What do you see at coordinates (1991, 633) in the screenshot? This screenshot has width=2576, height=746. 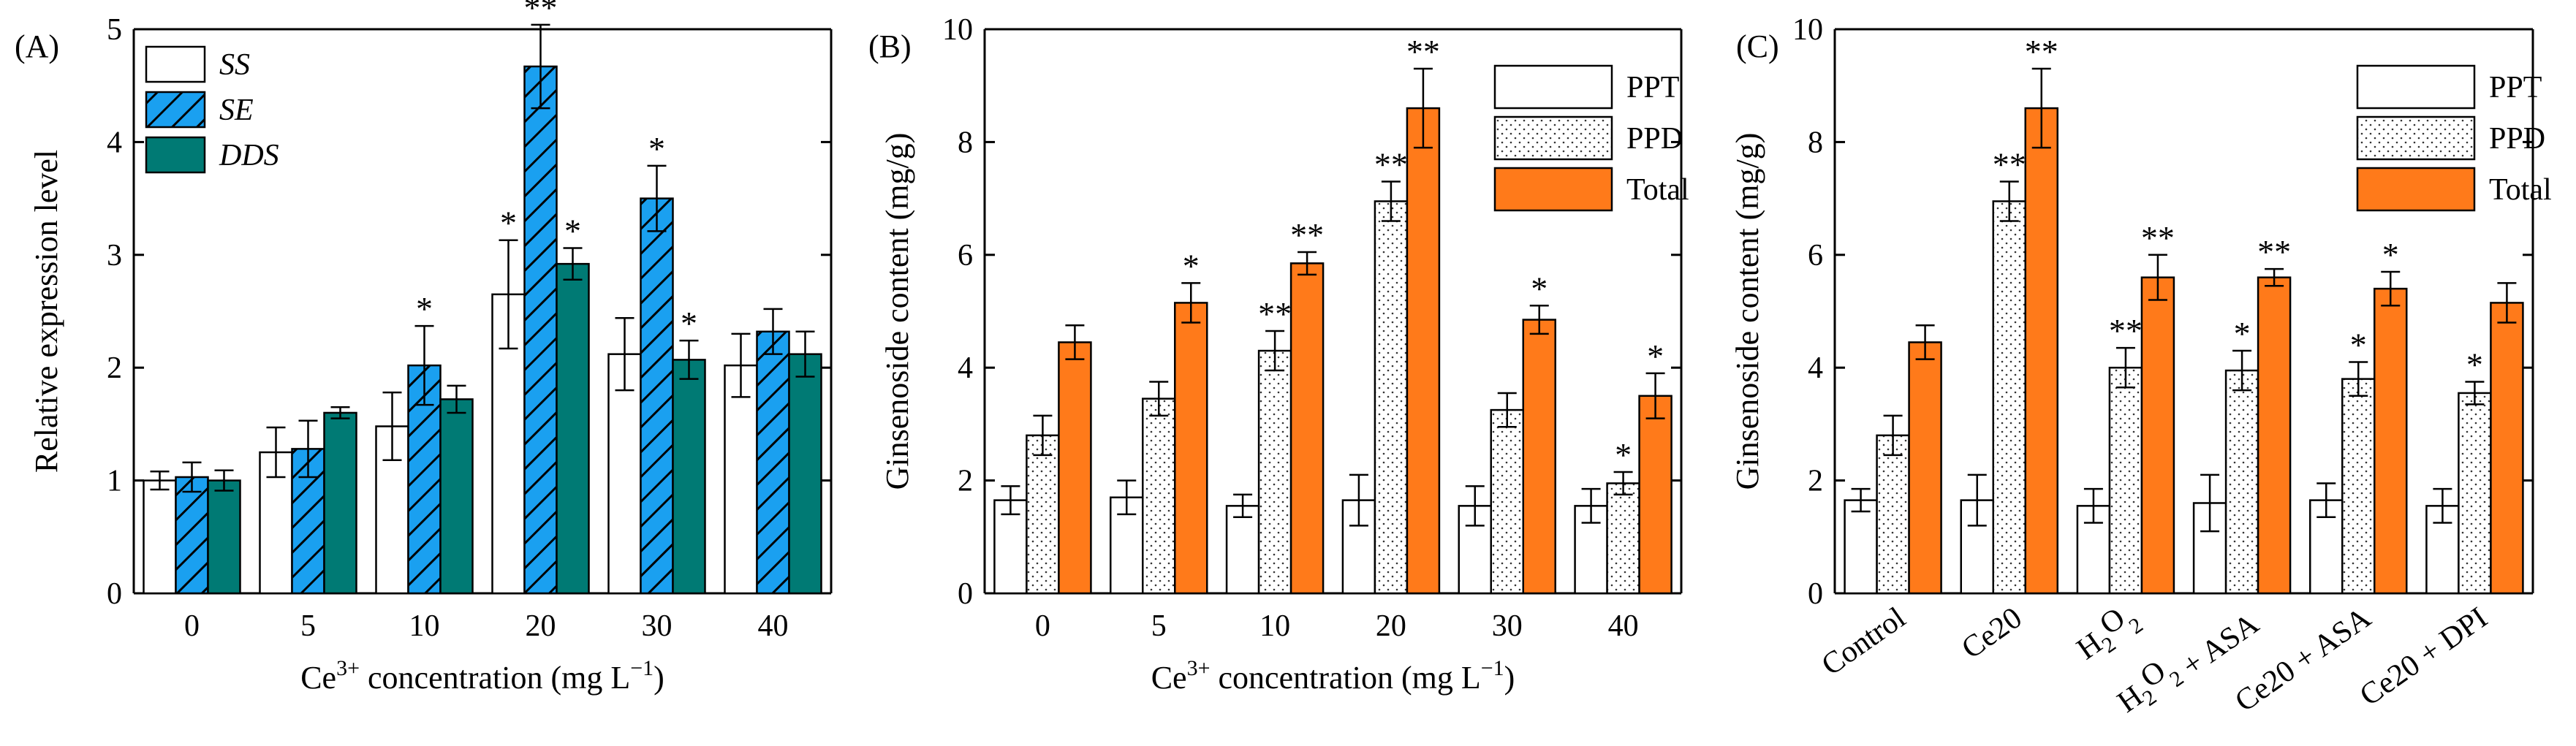 I see `x-tick-label: Ce20` at bounding box center [1991, 633].